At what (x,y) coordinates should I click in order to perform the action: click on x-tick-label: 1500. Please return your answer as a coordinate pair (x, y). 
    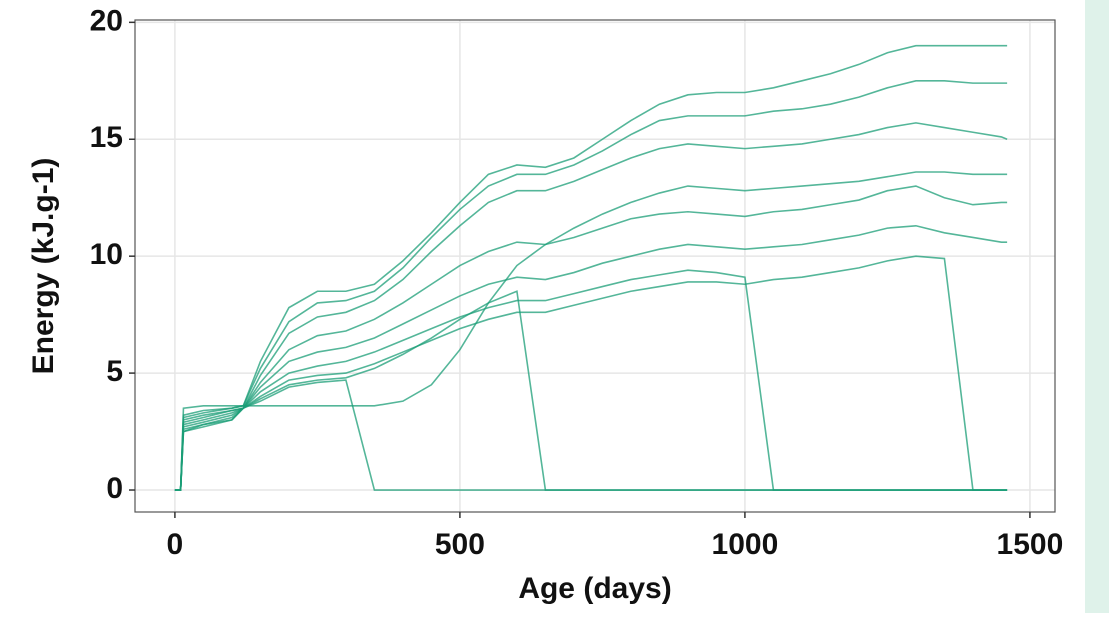
    Looking at the image, I should click on (1030, 544).